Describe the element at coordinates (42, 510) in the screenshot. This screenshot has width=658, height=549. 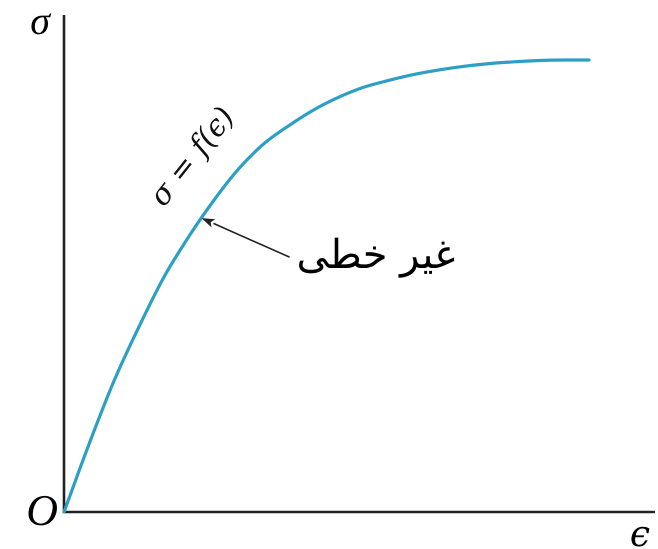
I see `annotation: O` at that location.